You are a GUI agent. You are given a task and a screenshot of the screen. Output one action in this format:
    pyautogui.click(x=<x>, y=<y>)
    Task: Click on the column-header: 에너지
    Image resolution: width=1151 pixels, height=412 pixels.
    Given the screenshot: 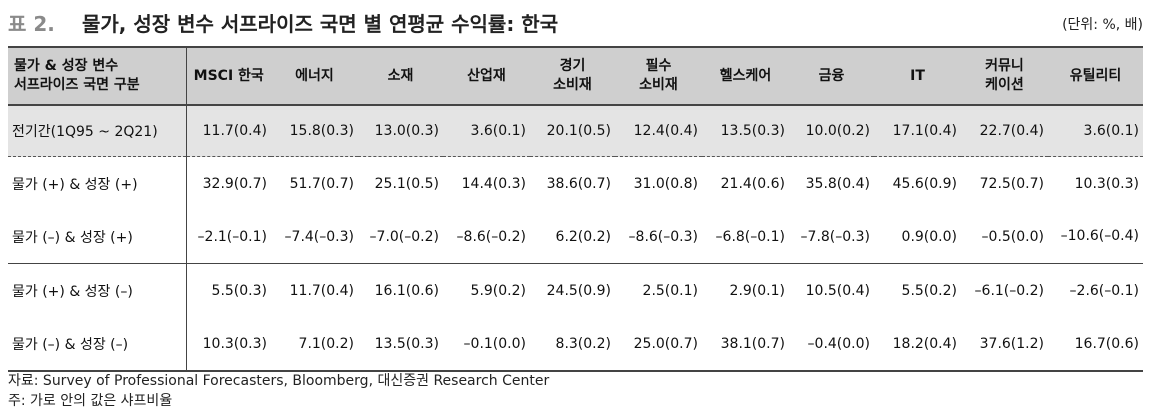 What is the action you would take?
    pyautogui.click(x=314, y=76)
    